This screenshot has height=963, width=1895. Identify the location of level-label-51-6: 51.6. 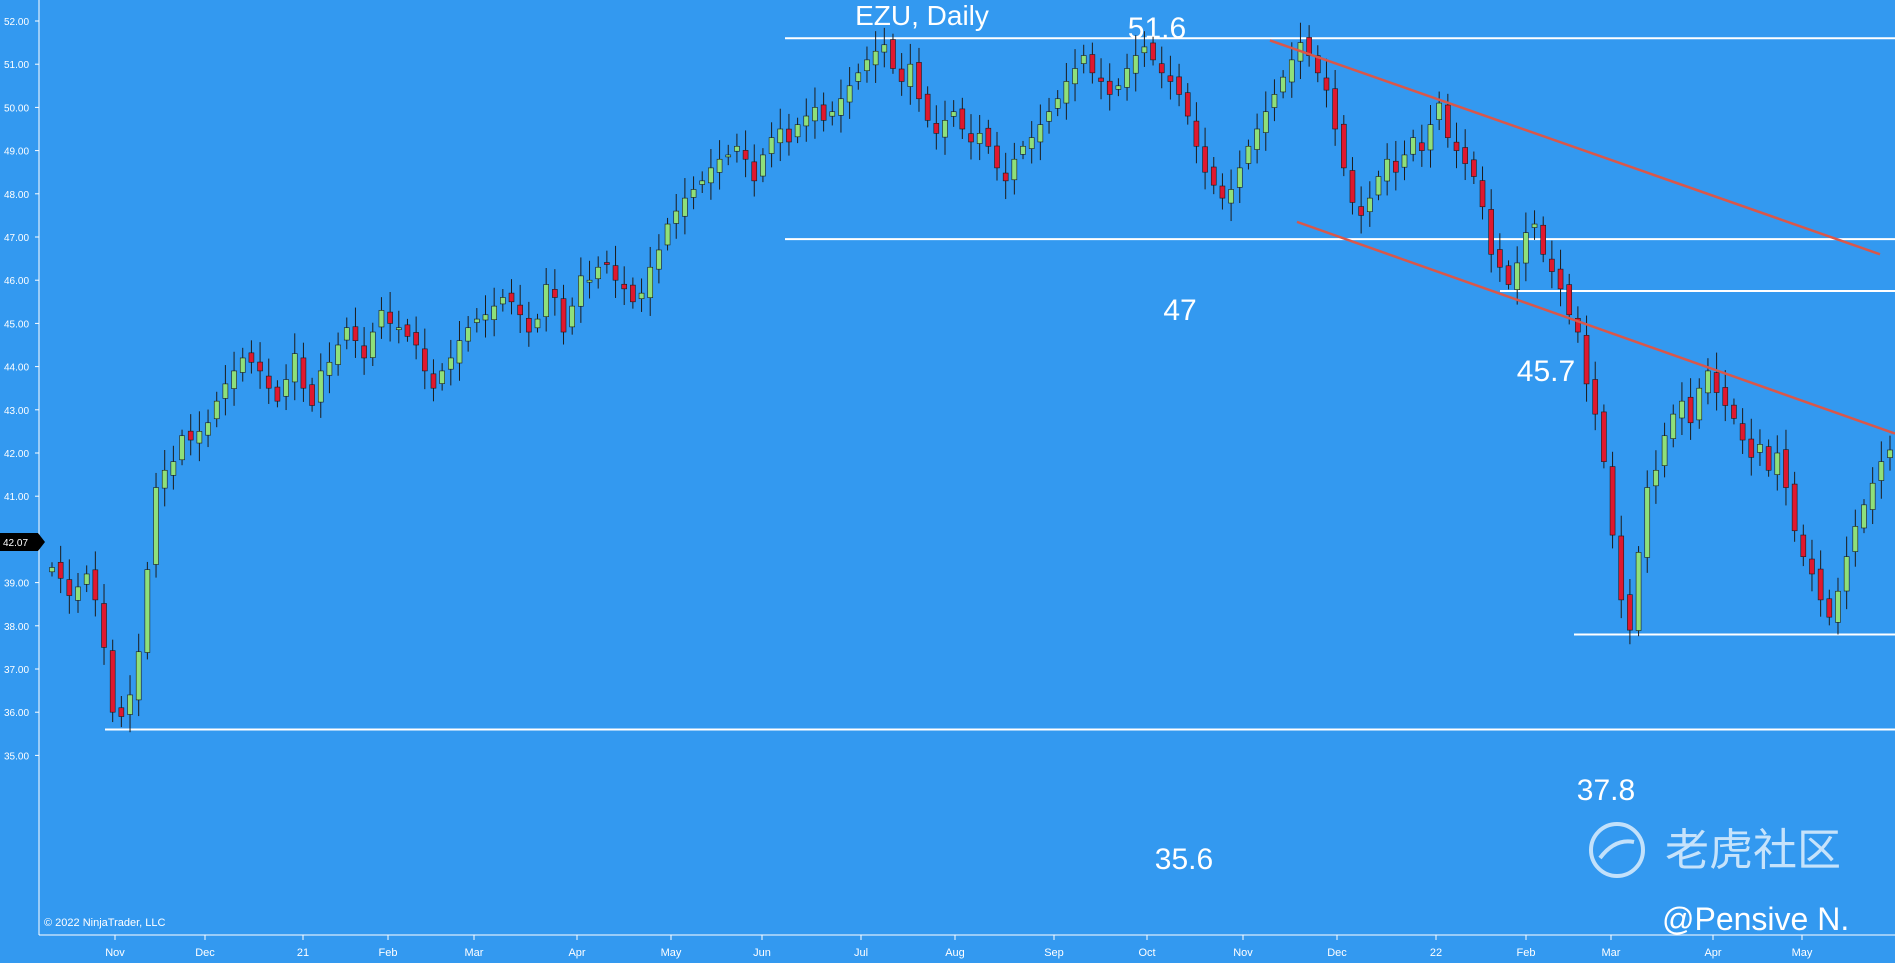
(1157, 28).